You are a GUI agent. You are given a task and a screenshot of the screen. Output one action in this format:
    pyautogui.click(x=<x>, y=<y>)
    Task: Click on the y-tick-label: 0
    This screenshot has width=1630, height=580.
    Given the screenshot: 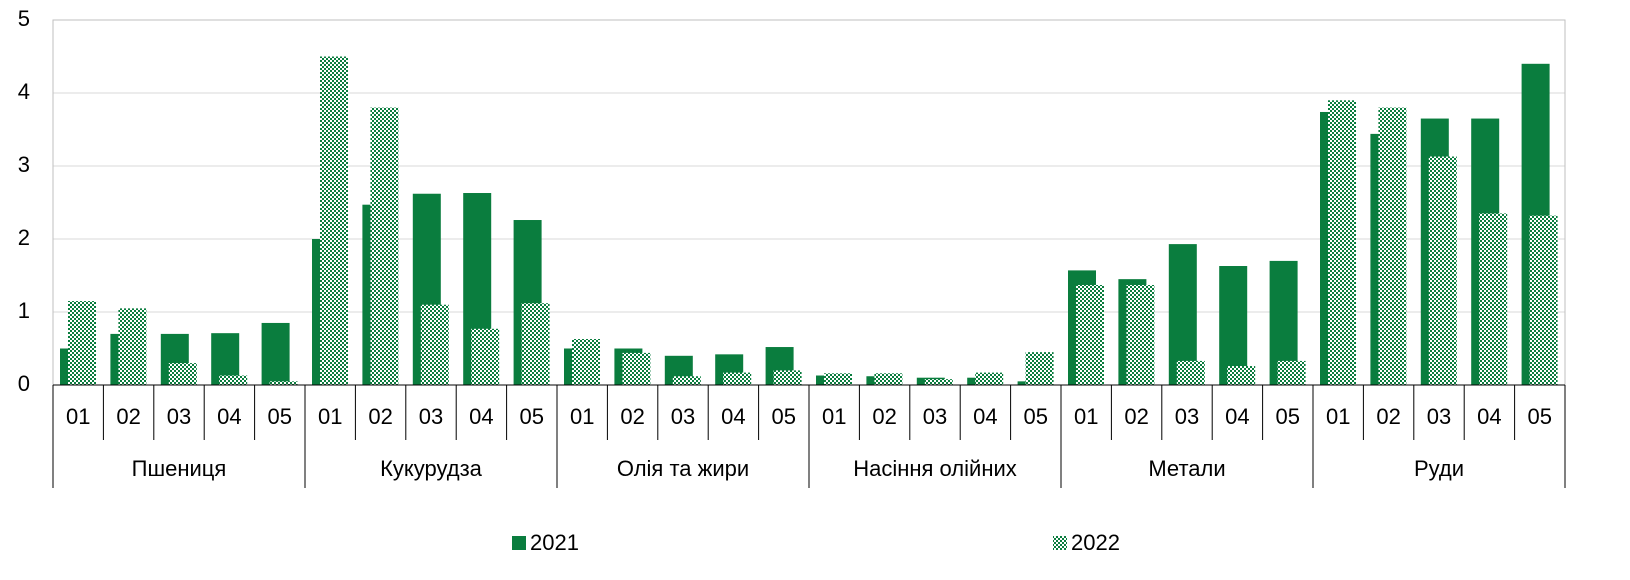 What is the action you would take?
    pyautogui.click(x=24, y=383)
    